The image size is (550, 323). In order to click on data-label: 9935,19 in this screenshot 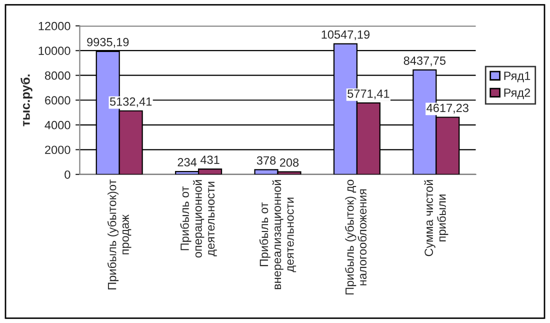, I will do `click(108, 43)`.